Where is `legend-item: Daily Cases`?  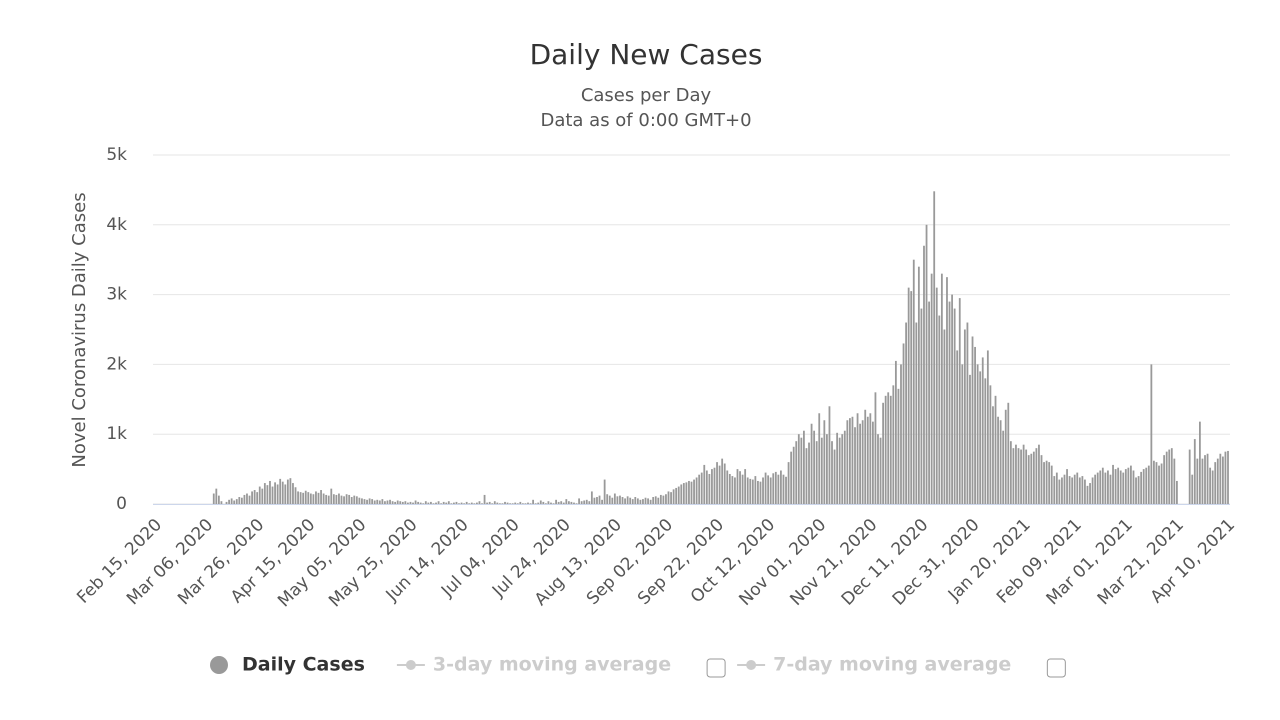
legend-item: Daily Cases is located at coordinates (287, 665).